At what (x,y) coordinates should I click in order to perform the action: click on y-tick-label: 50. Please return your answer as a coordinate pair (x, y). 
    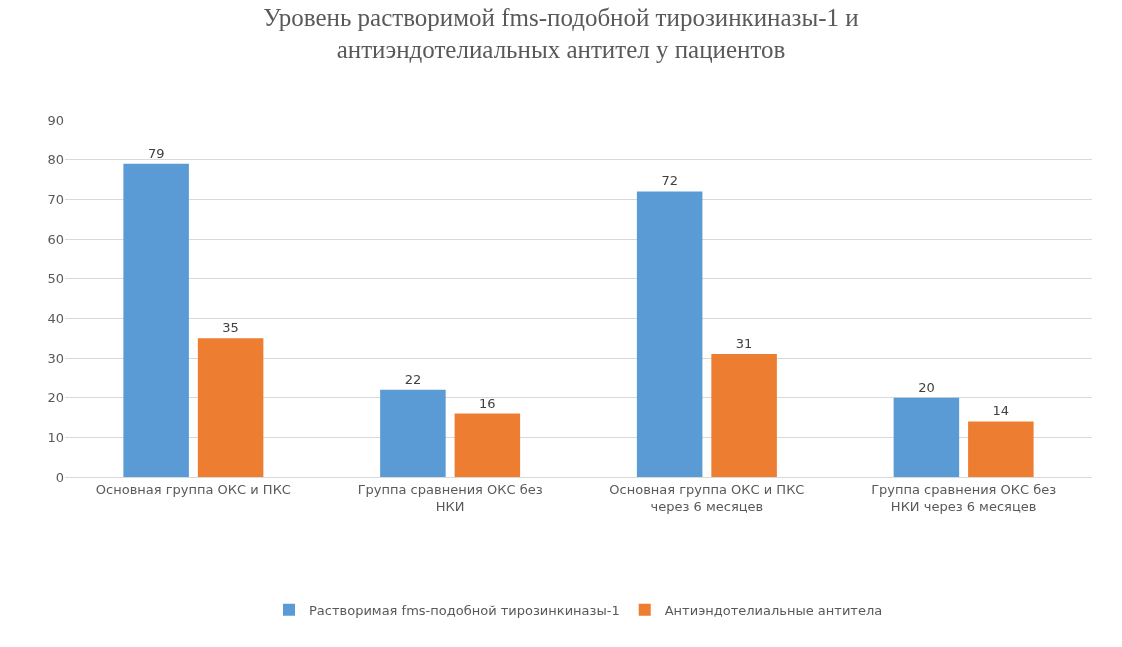
    Looking at the image, I should click on (55, 279).